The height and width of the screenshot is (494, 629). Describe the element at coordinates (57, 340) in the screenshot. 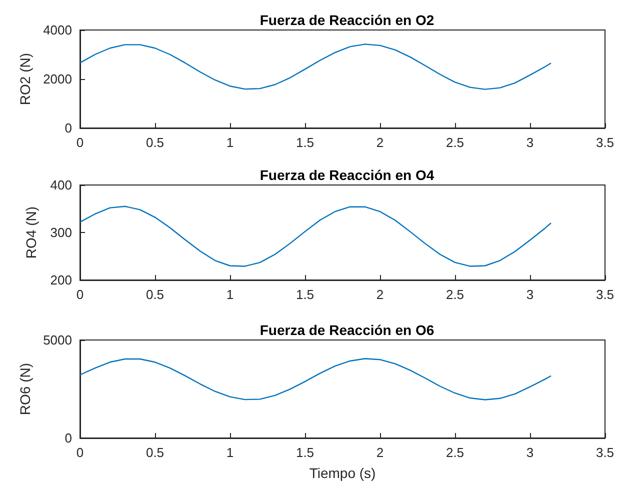

I see `y-tick-label: 5000` at that location.